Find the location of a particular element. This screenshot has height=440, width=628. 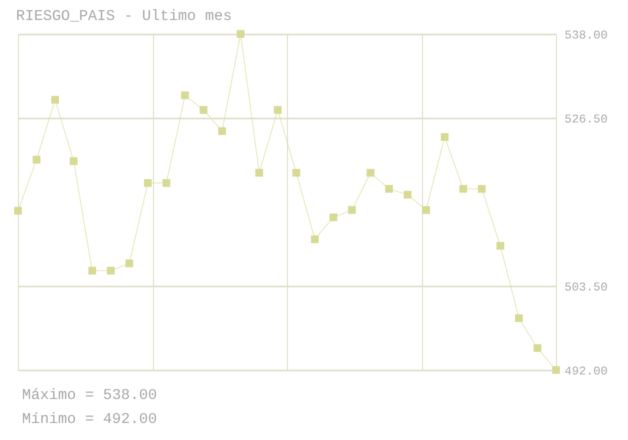

y-tick-label: 526.50 is located at coordinates (586, 119).